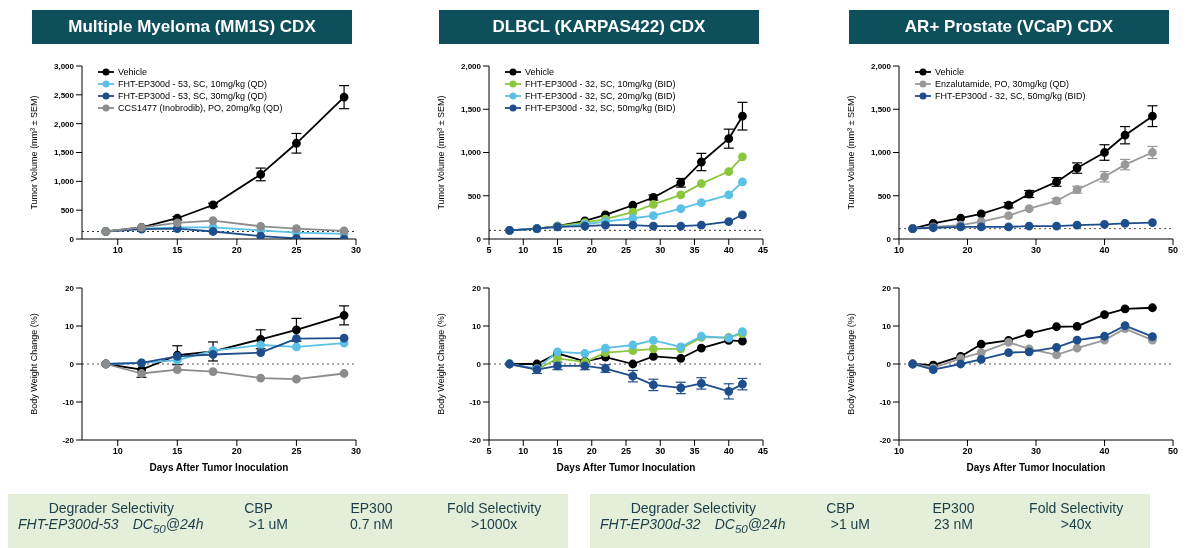 The height and width of the screenshot is (548, 1188). Describe the element at coordinates (111, 508) in the screenshot. I see `text: Degrader Selectivity` at that location.